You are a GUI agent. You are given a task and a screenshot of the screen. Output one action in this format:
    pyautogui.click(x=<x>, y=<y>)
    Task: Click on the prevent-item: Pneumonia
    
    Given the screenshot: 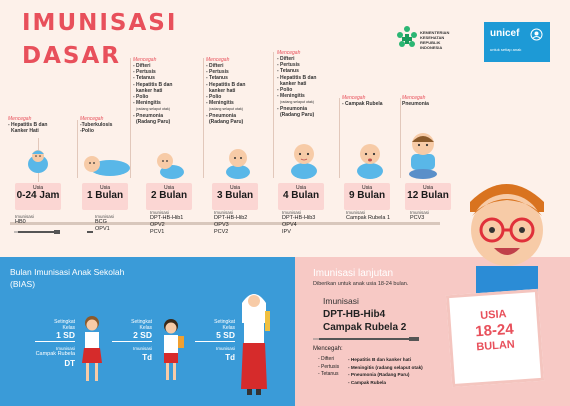 What is the action you would take?
    pyautogui.click(x=415, y=104)
    